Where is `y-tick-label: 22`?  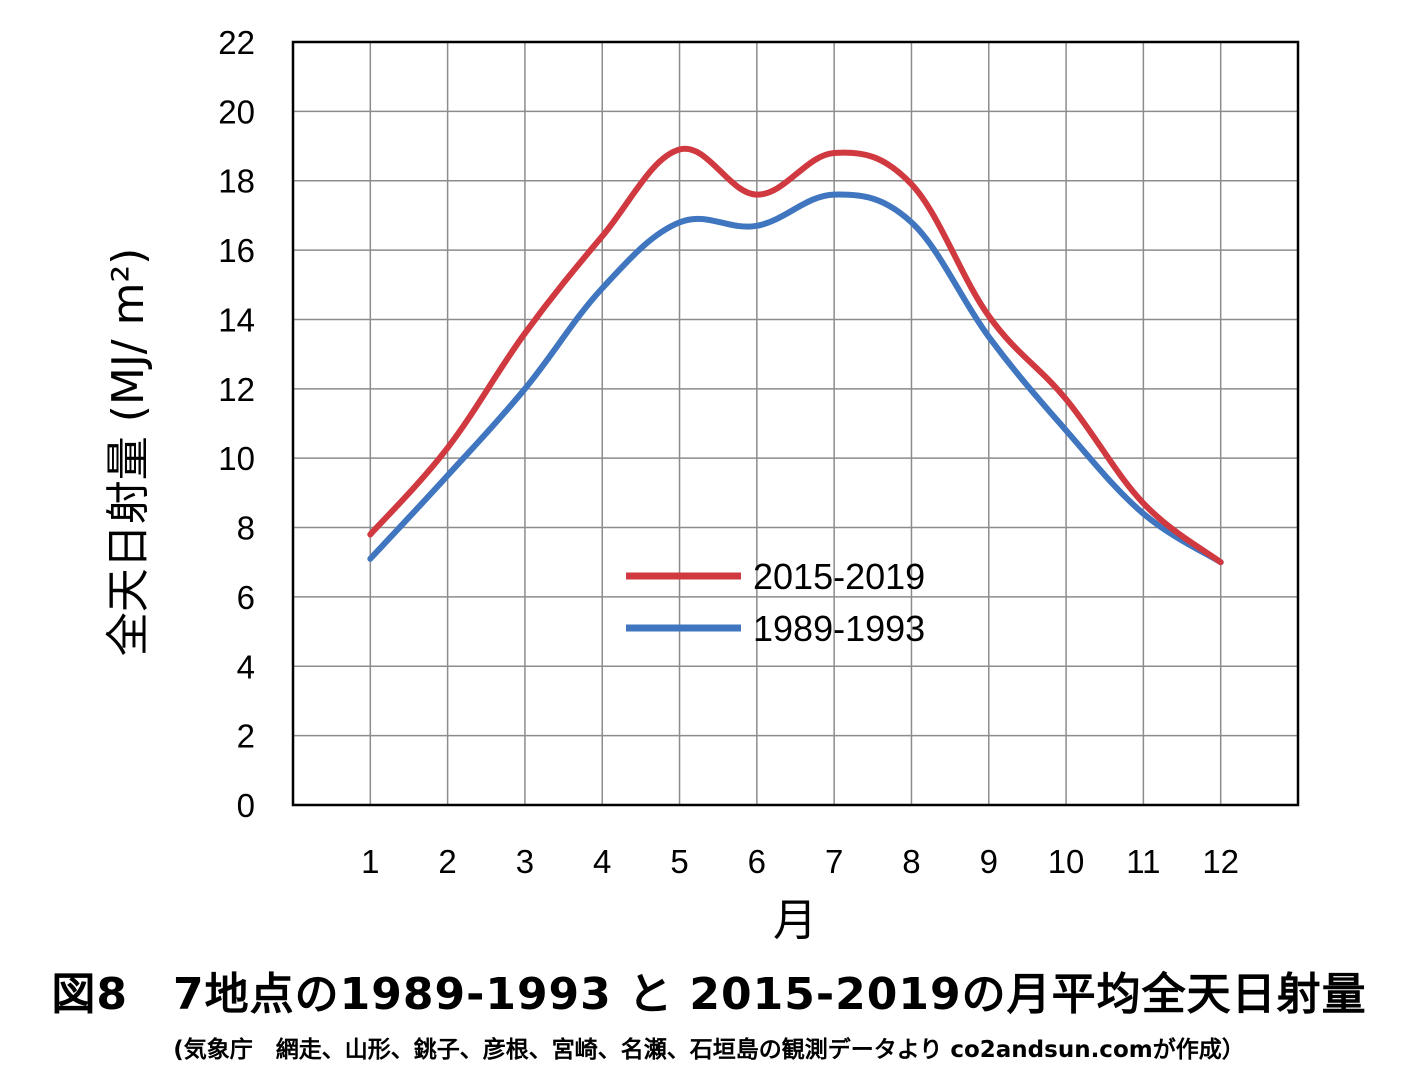 y-tick-label: 22 is located at coordinates (236, 42).